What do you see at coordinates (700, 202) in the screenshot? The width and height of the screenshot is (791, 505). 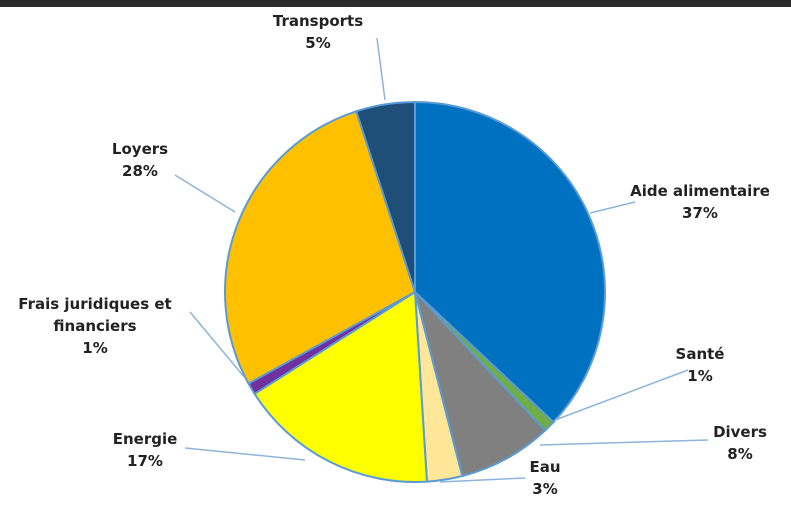 I see `slice-label: Aide alimentaire 37%` at bounding box center [700, 202].